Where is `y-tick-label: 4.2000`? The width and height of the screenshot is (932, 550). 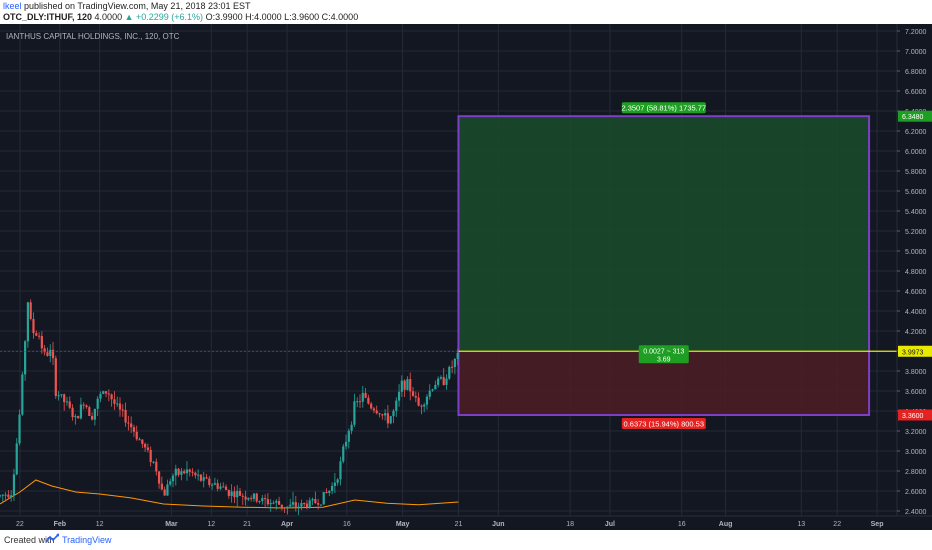
y-tick-label: 4.2000 is located at coordinates (916, 332).